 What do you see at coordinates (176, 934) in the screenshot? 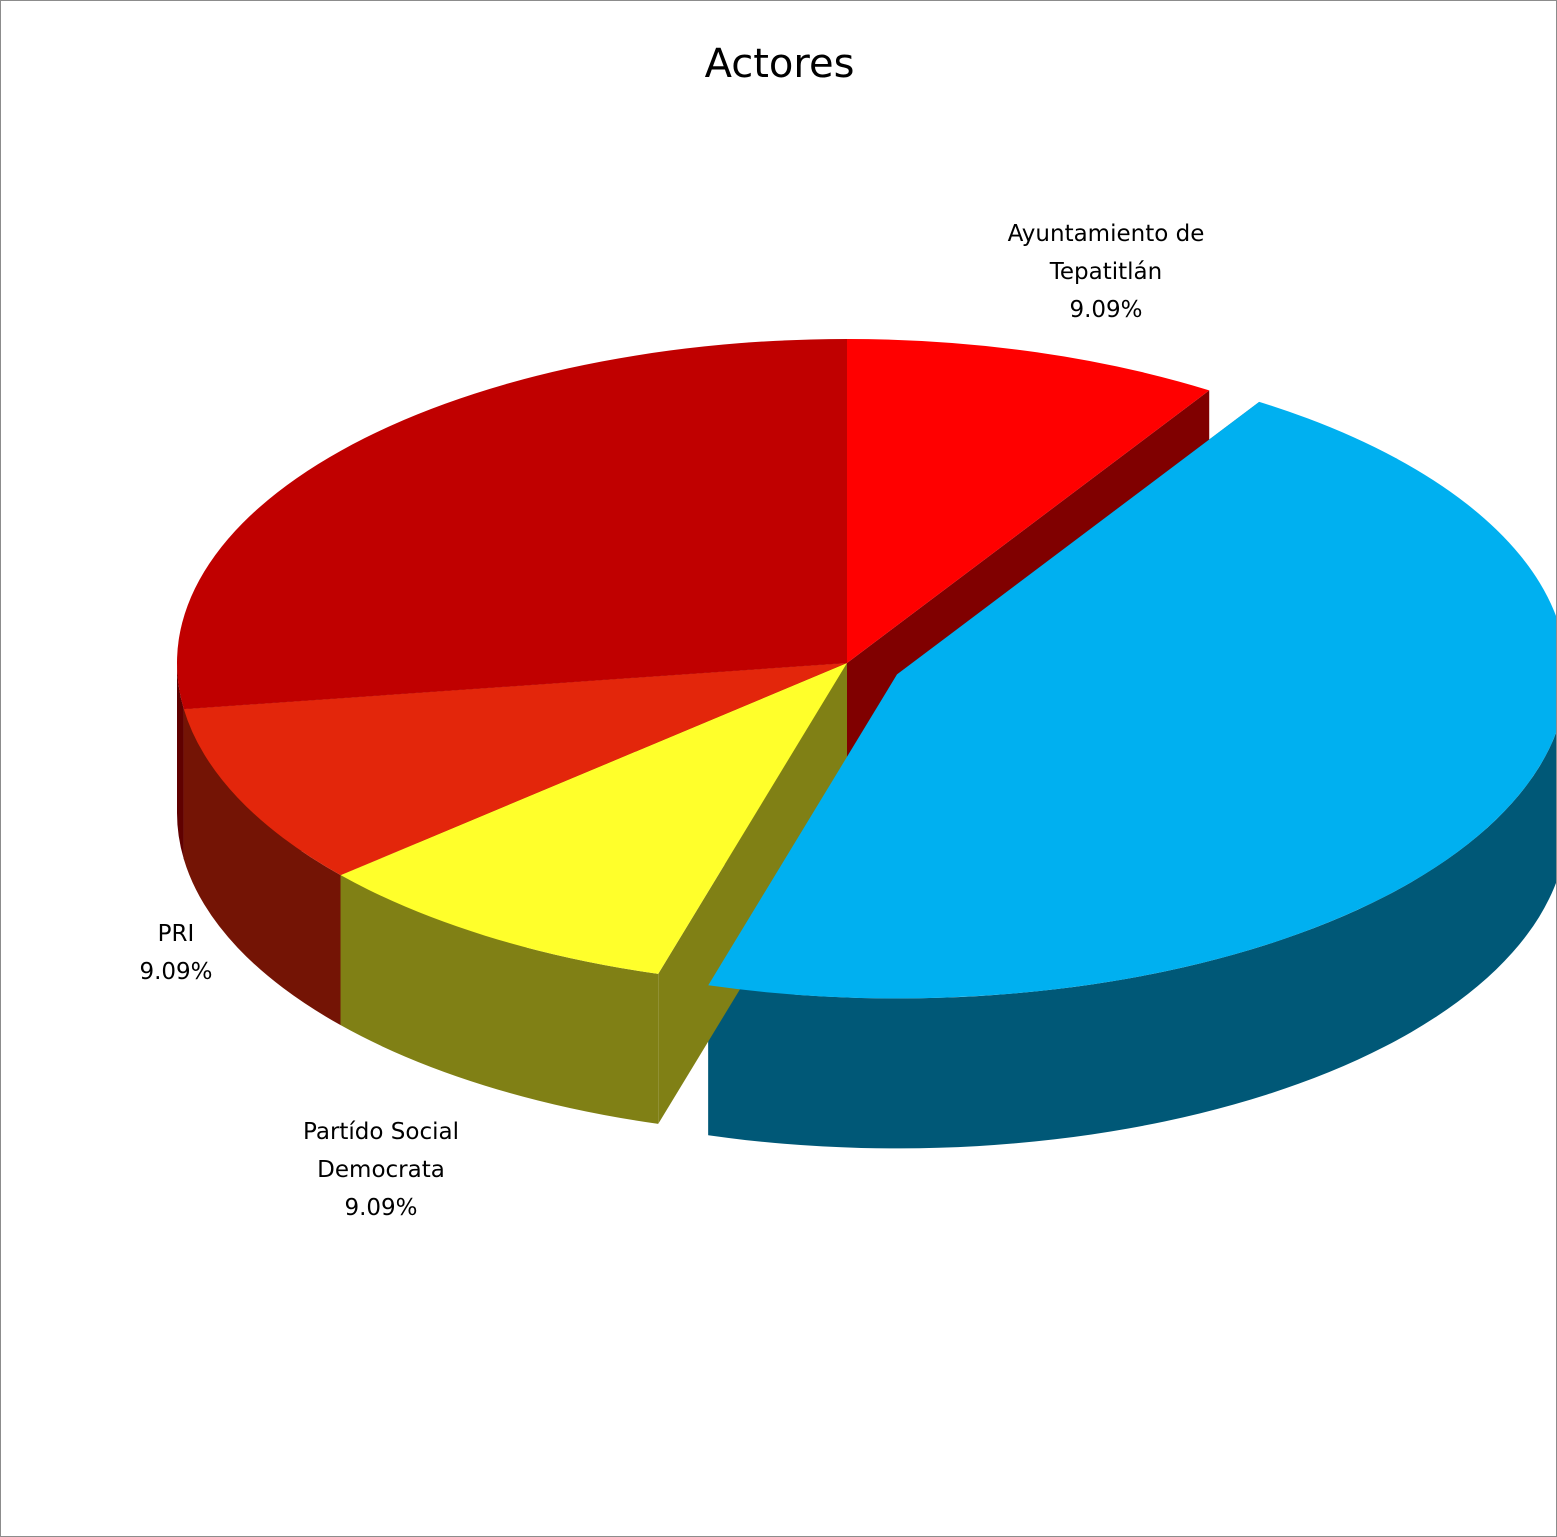
I see `data-label-pri-name: PRI` at bounding box center [176, 934].